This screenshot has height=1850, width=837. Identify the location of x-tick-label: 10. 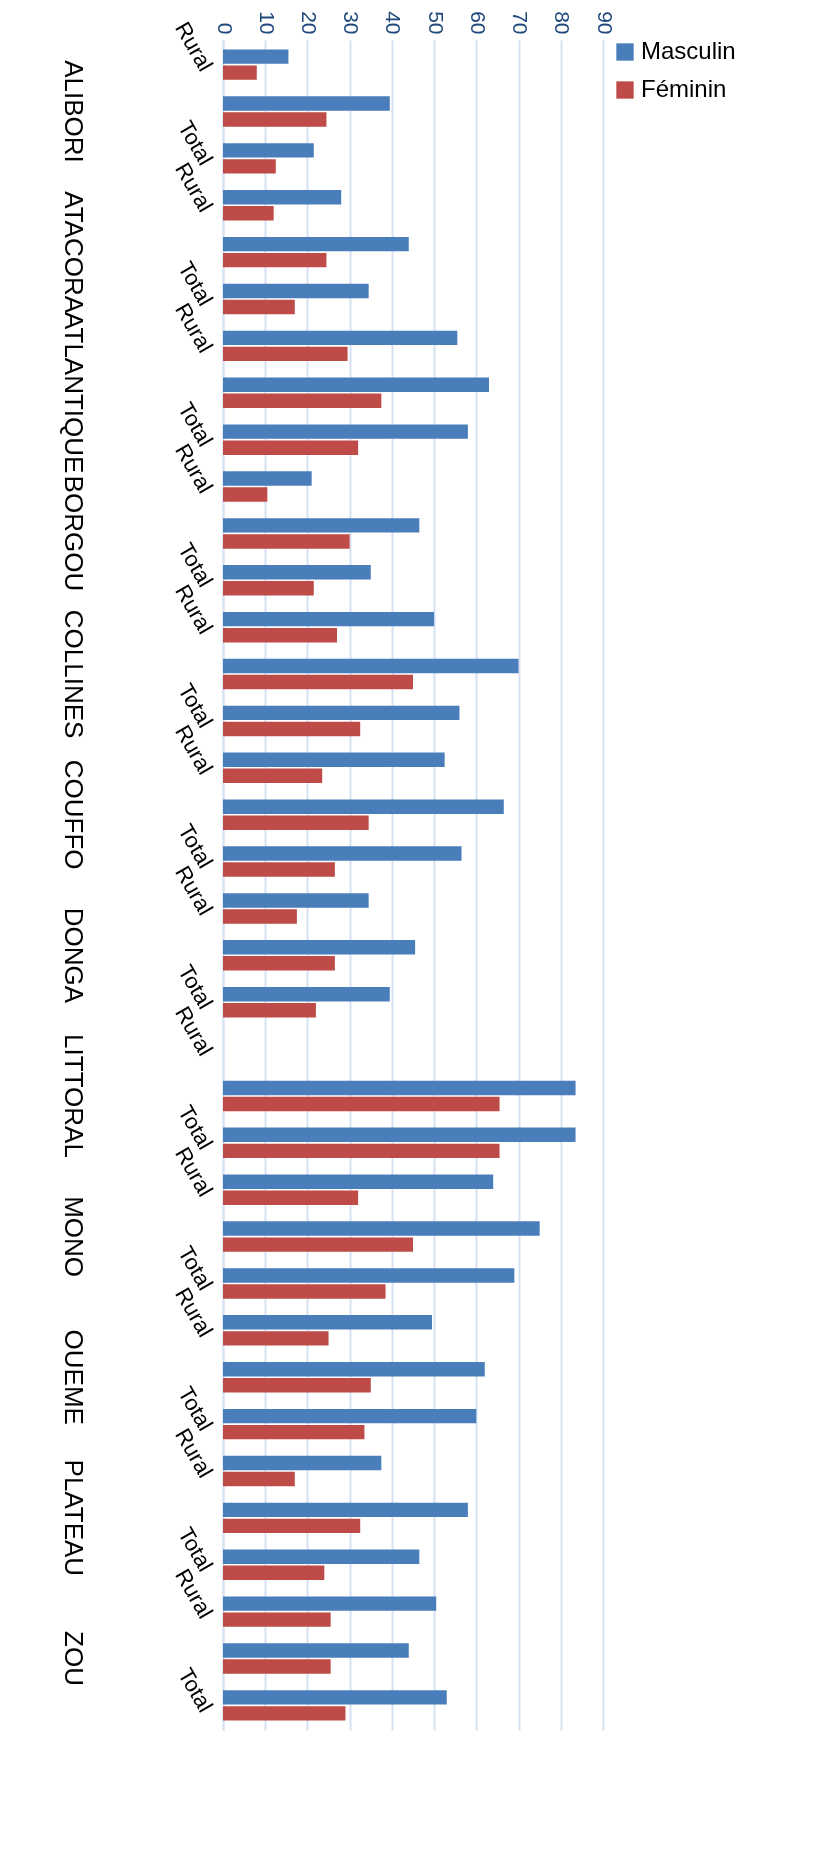
(267, 23).